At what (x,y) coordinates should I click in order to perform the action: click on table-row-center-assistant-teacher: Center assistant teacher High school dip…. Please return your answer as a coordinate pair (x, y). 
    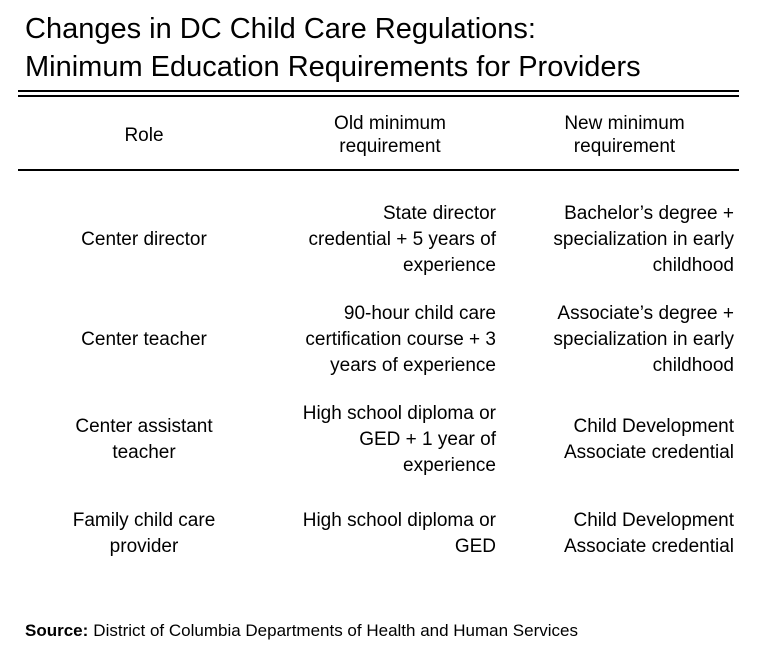
    Looking at the image, I should click on (378, 440).